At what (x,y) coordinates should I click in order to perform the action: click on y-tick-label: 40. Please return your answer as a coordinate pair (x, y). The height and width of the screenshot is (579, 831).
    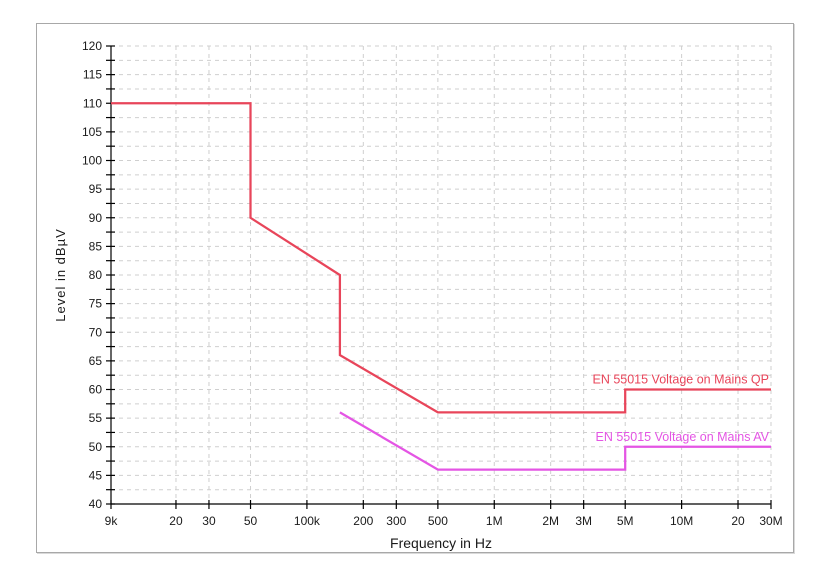
    Looking at the image, I should click on (96, 504).